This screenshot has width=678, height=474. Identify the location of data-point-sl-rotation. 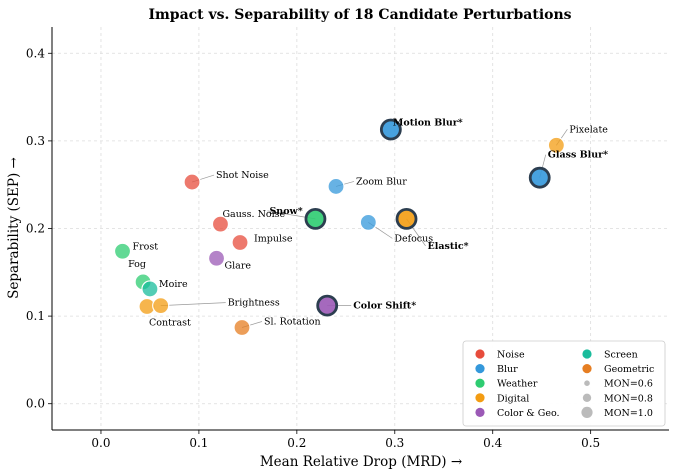
(242, 327).